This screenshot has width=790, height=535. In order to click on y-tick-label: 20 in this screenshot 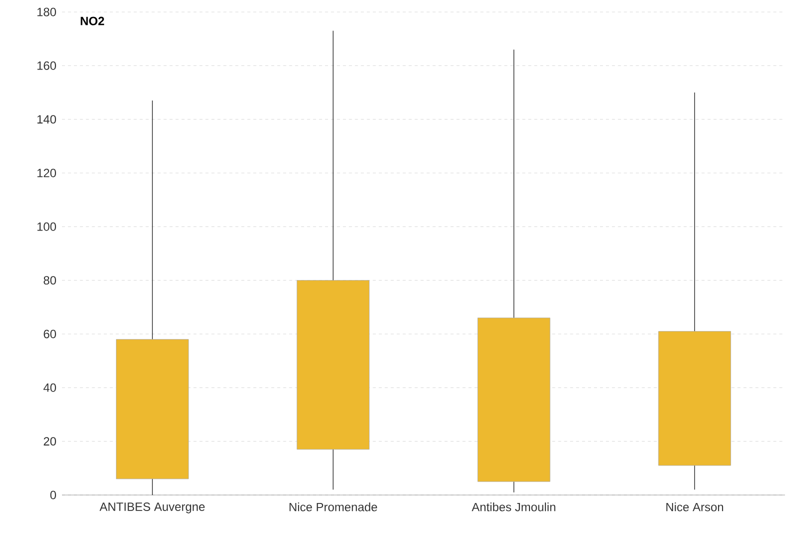, I will do `click(50, 441)`.